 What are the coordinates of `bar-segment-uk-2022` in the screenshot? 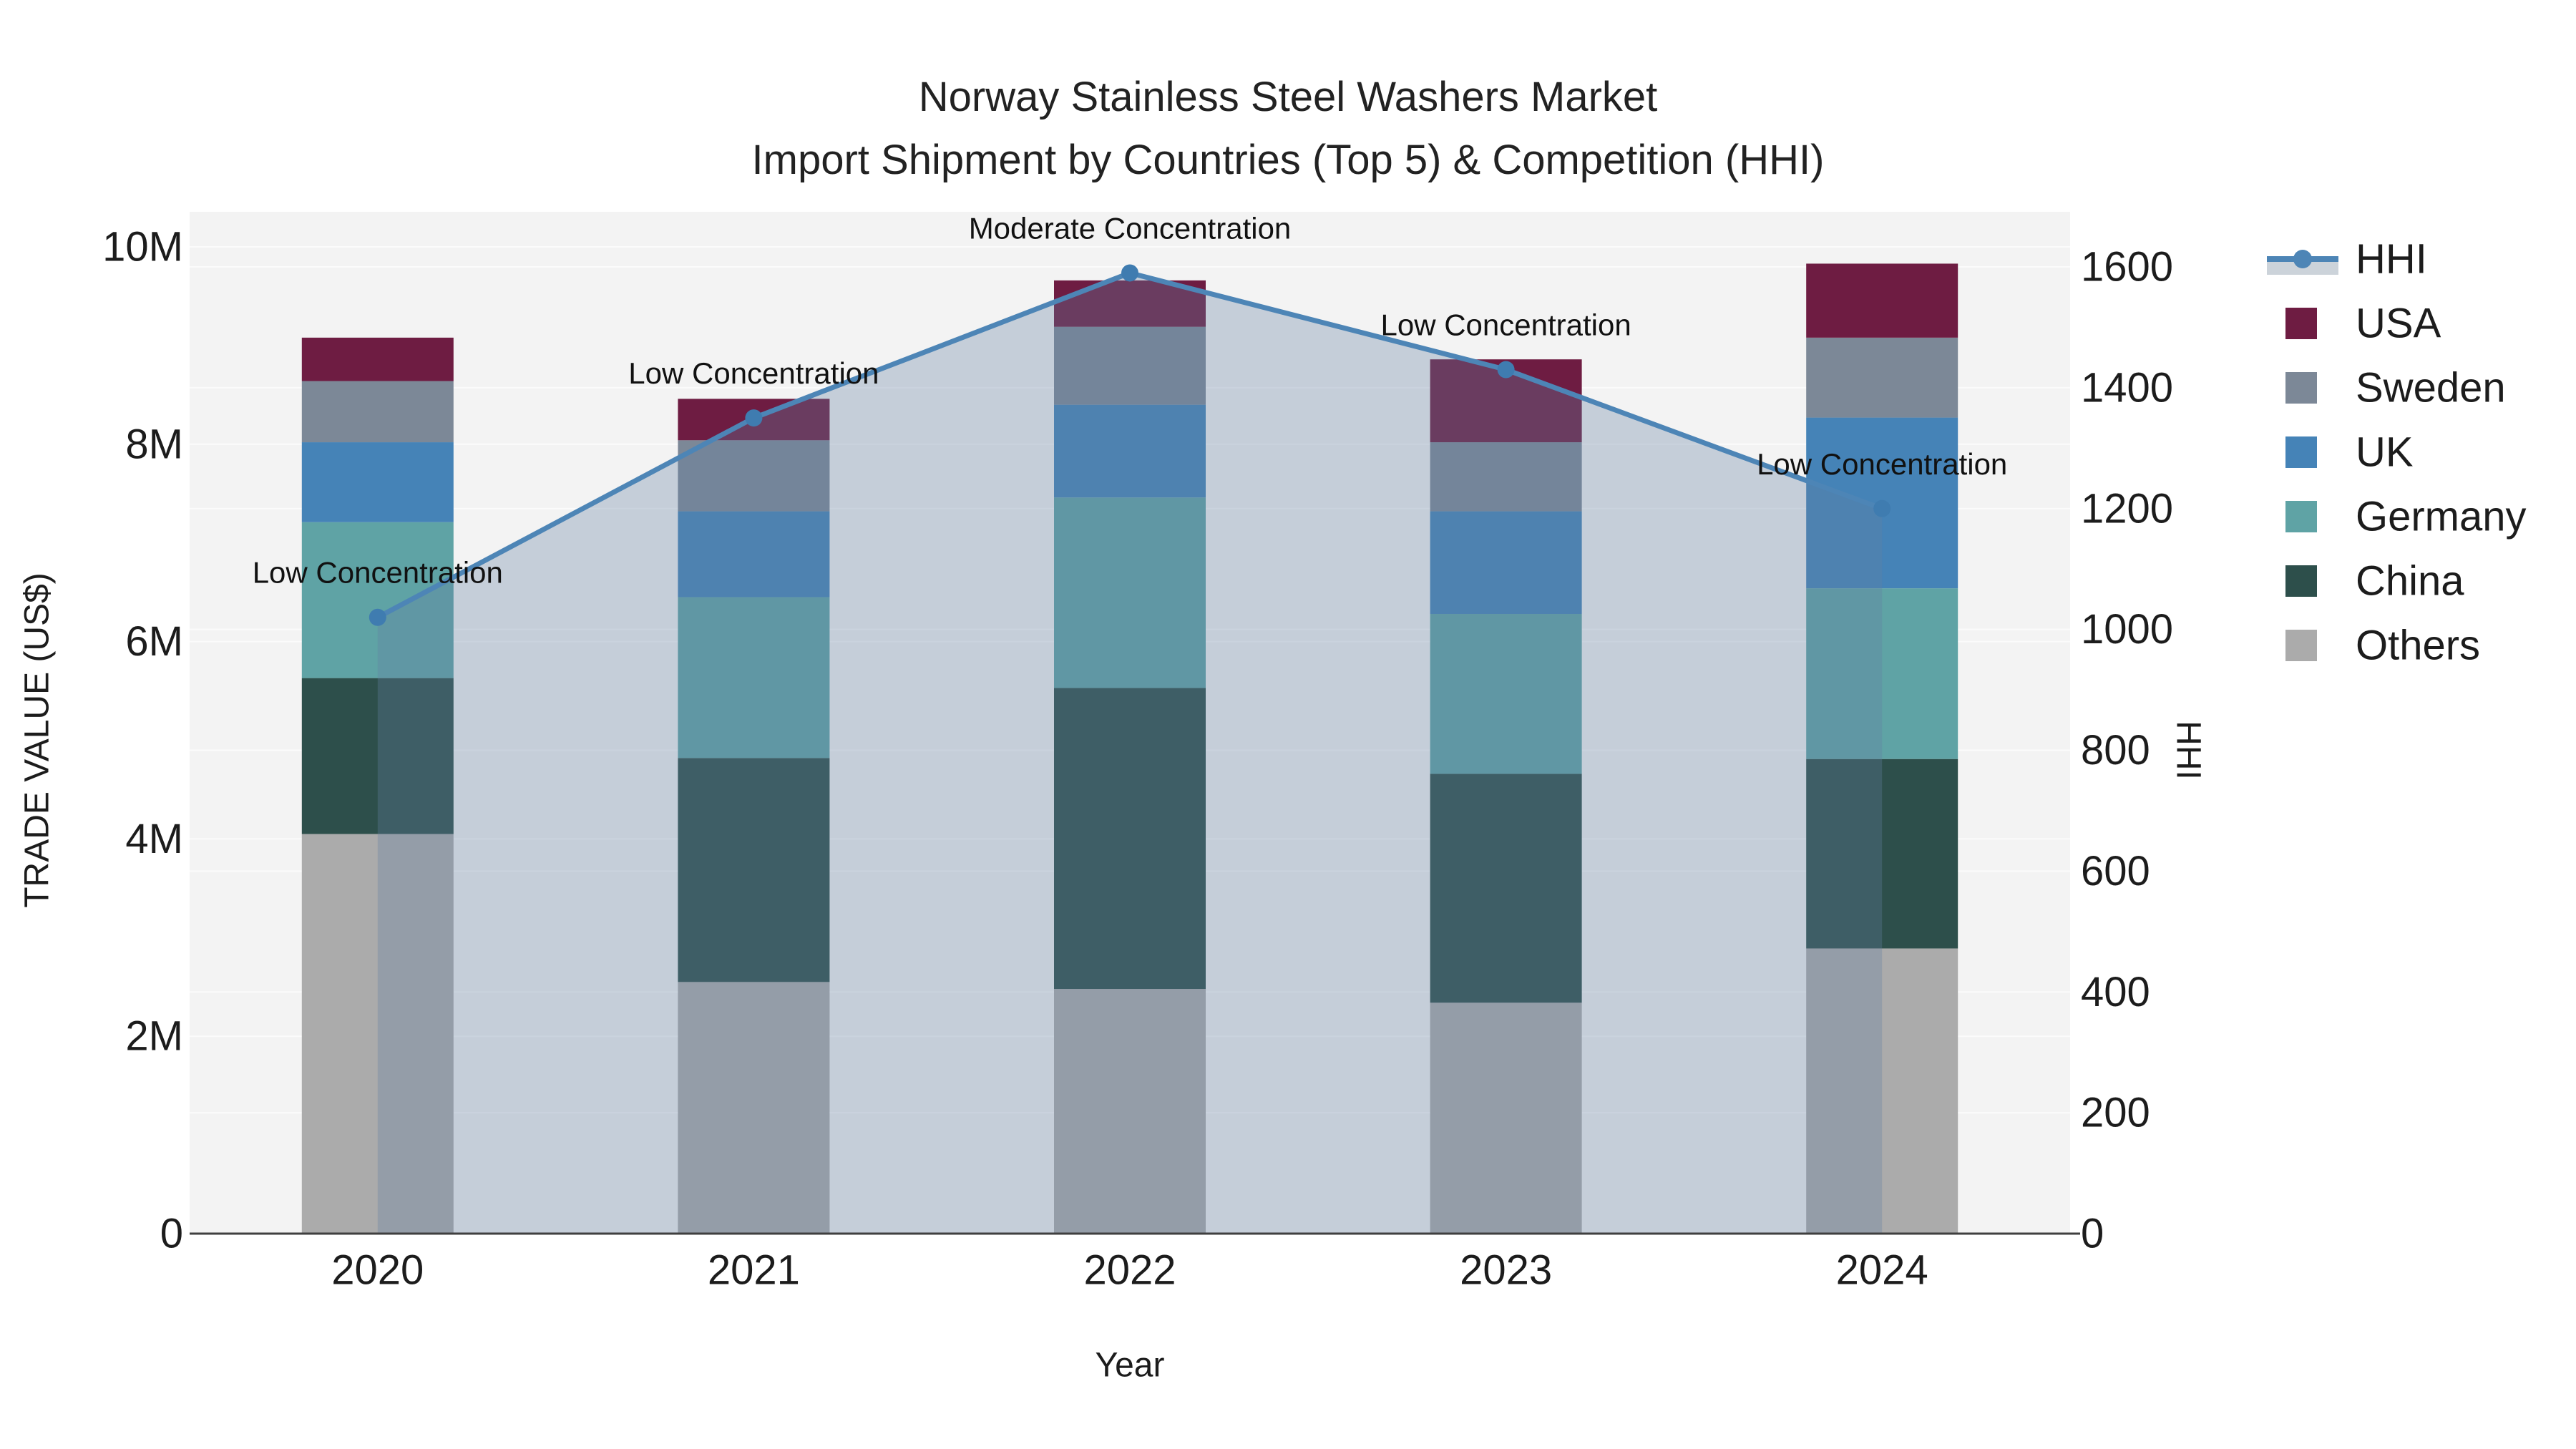 It's located at (1130, 451).